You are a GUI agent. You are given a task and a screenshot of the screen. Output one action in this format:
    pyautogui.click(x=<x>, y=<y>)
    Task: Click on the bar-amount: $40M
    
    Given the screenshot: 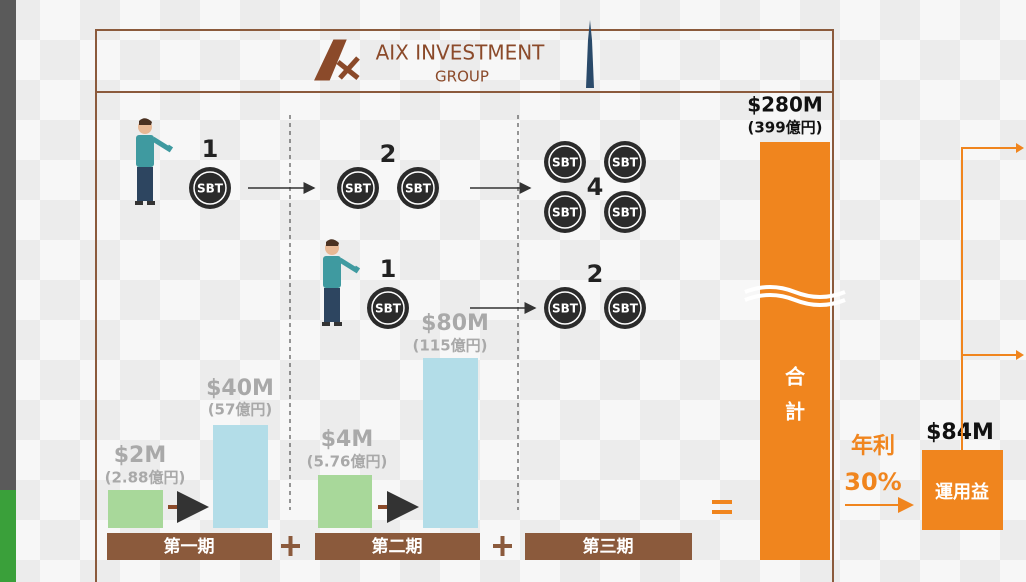 What is the action you would take?
    pyautogui.click(x=240, y=388)
    